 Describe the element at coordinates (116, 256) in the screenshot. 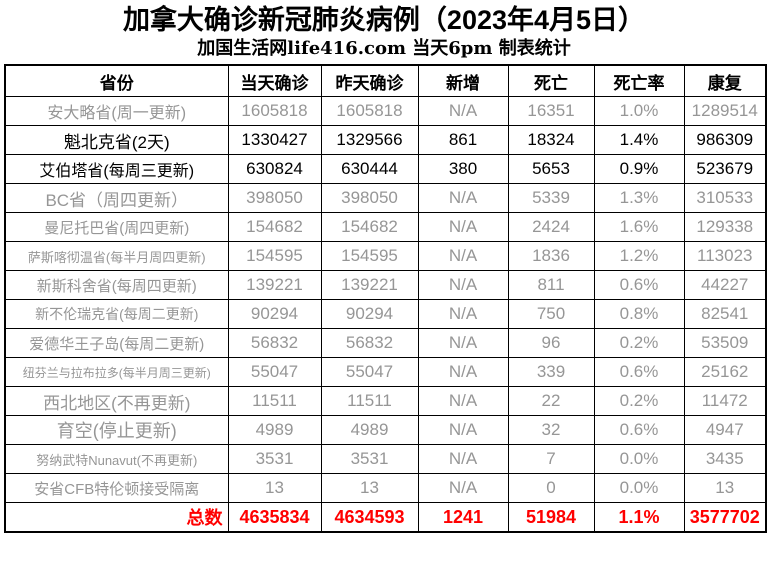

I see `province-cell: 萨斯喀彻温省(每半月周四更新)` at that location.